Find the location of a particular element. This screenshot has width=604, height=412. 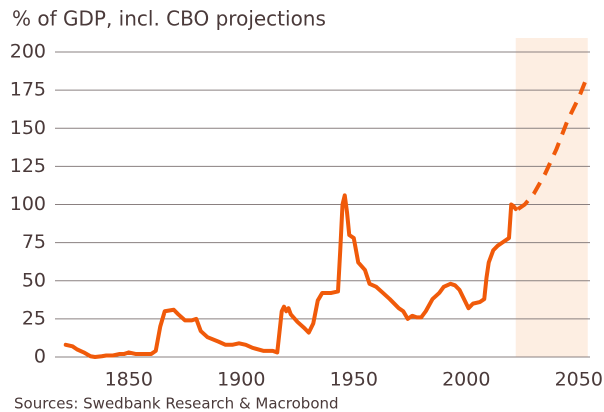

x-tick-label: 1900 is located at coordinates (241, 380).